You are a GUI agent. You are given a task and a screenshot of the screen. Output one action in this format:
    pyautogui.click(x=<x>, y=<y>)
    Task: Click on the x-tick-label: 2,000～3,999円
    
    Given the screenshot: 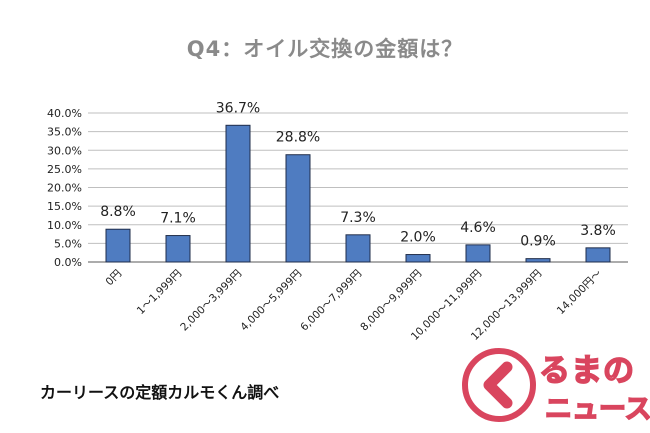 What is the action you would take?
    pyautogui.click(x=211, y=301)
    